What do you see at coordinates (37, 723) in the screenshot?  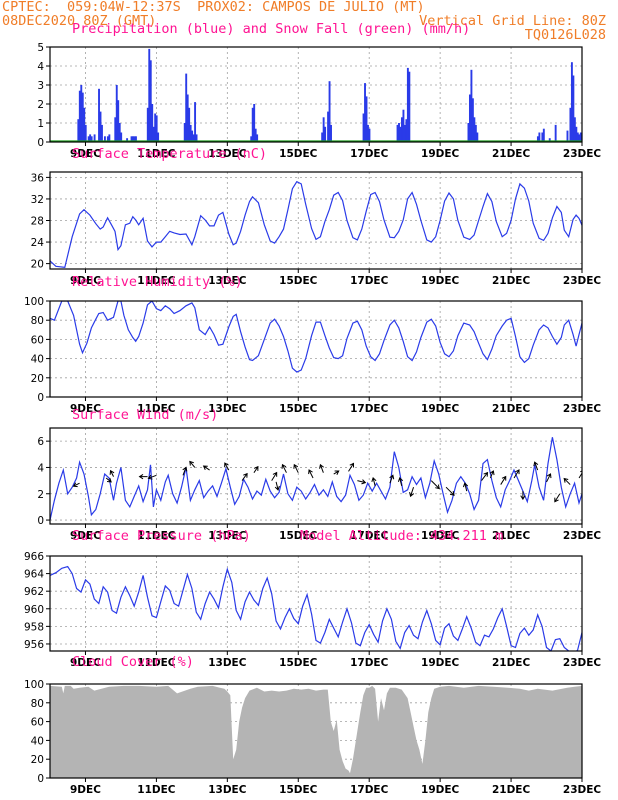 I see `y-tick-label: 60` at bounding box center [37, 723].